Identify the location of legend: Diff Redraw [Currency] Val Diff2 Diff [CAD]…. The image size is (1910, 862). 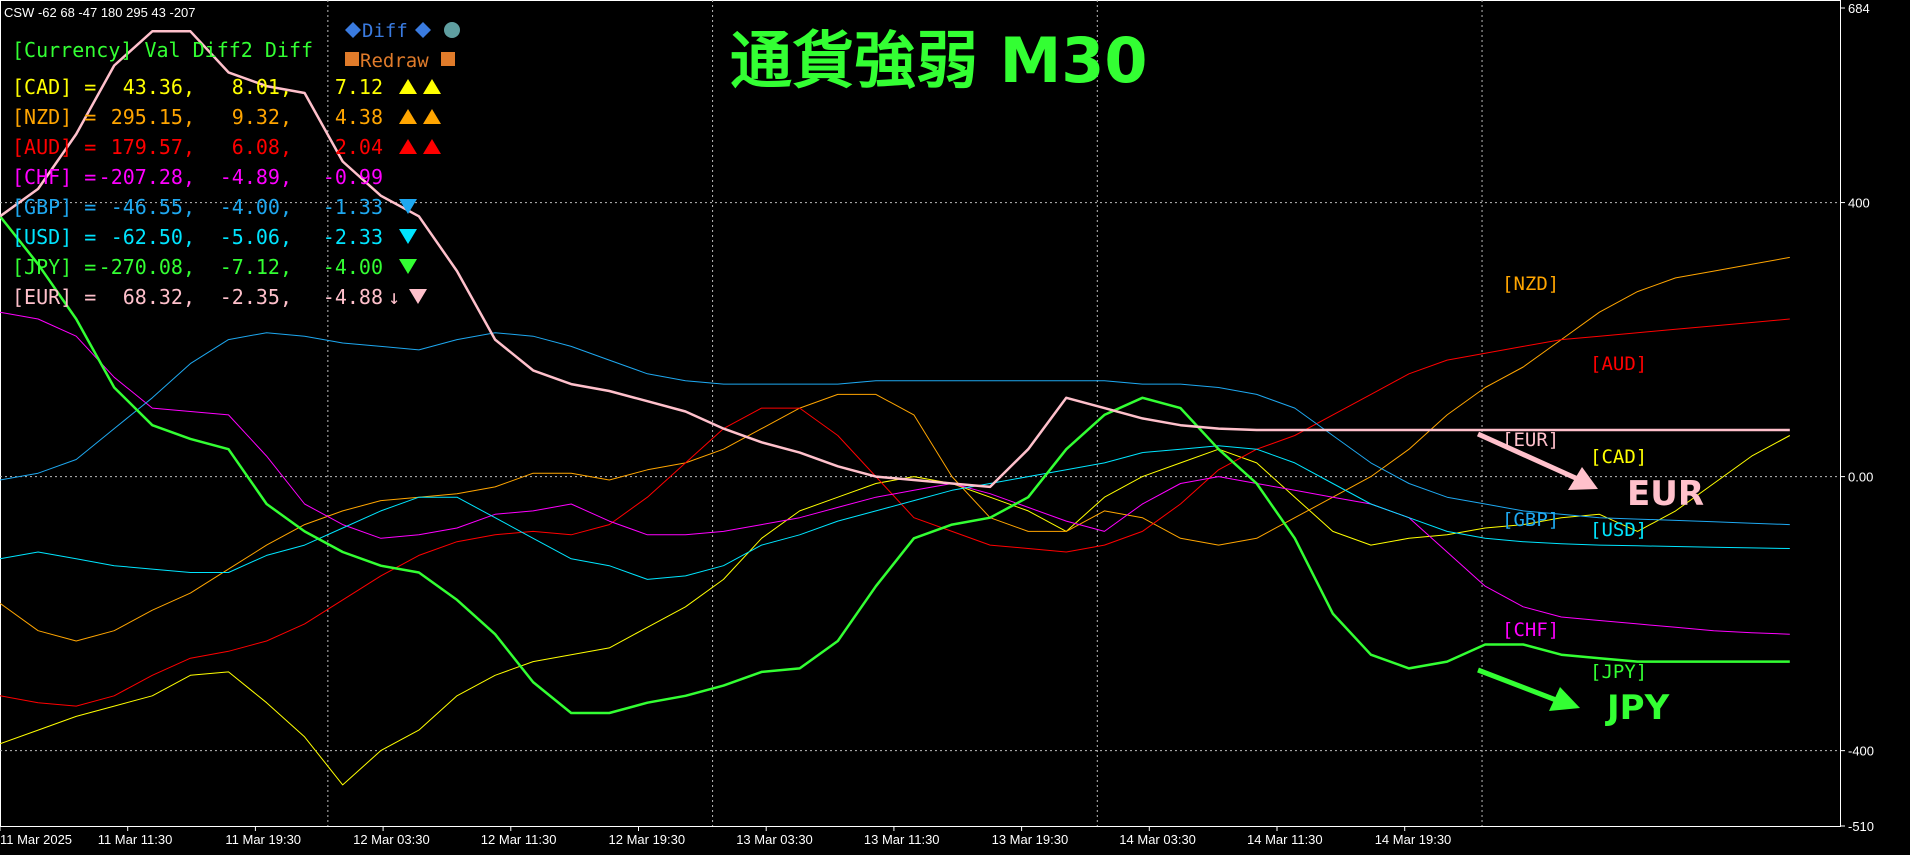
(236, 164).